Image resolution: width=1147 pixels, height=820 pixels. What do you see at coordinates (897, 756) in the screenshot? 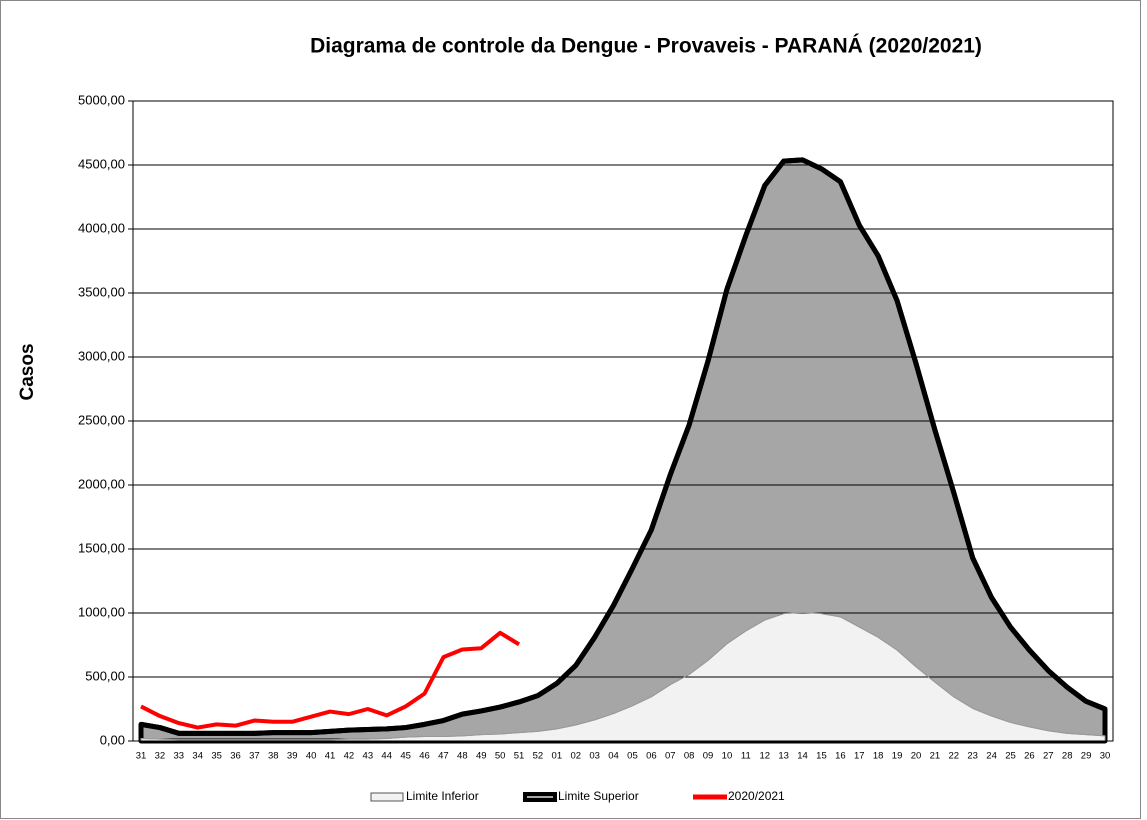
I see `x-tick-label: 19` at bounding box center [897, 756].